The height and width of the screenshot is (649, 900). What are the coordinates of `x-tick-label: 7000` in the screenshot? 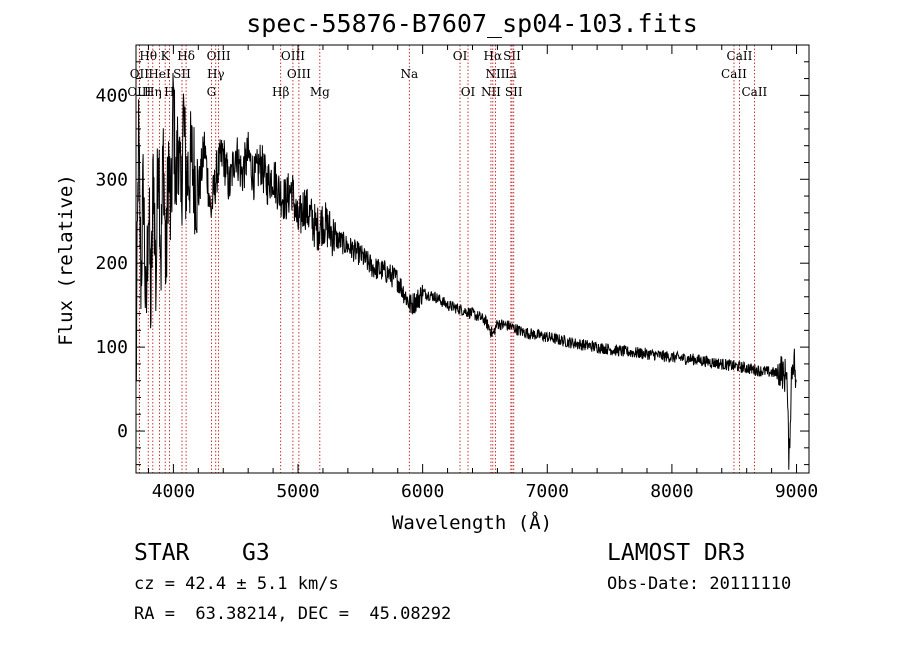 It's located at (547, 491).